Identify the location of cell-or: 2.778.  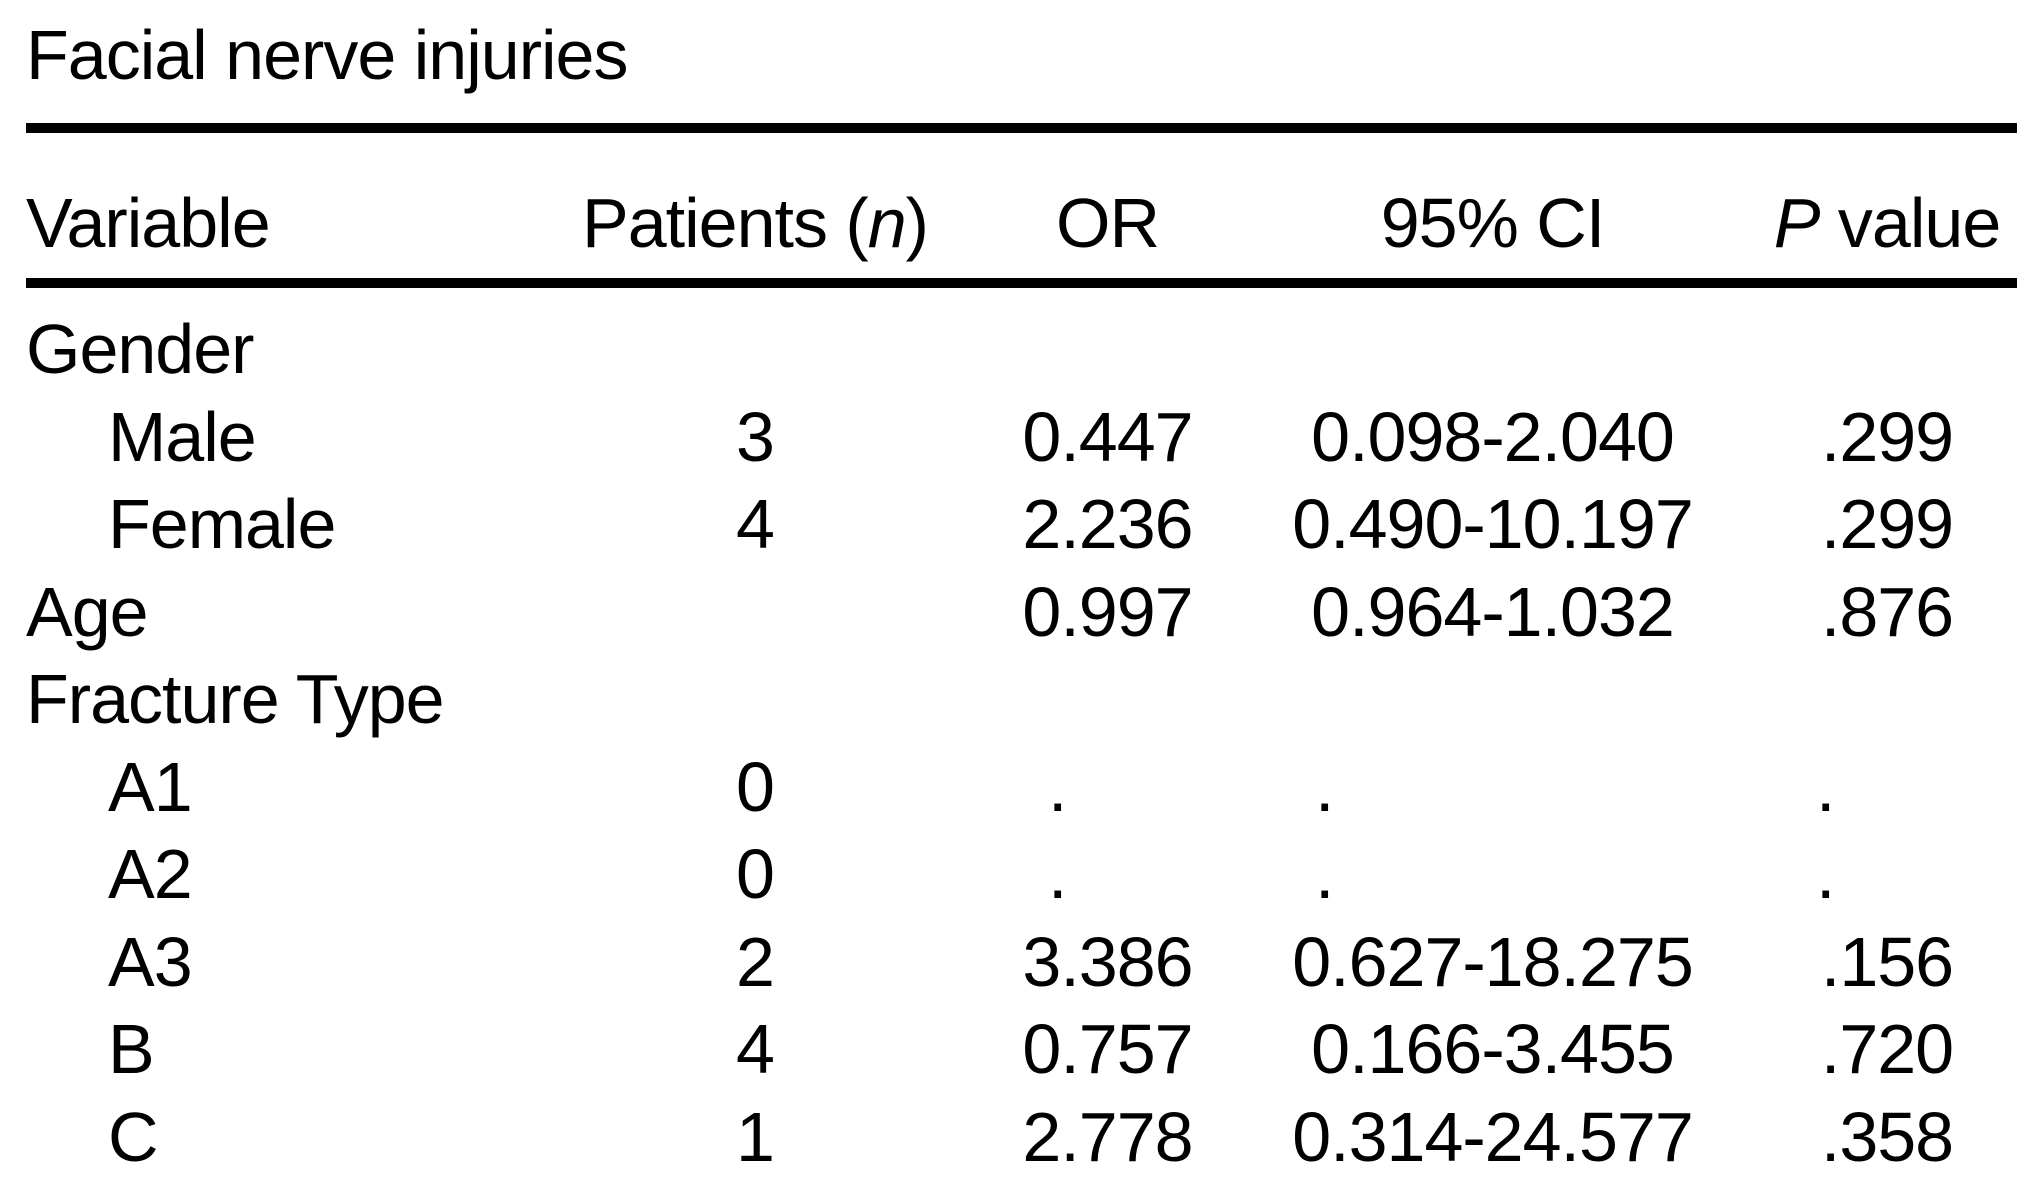
(1107, 1136).